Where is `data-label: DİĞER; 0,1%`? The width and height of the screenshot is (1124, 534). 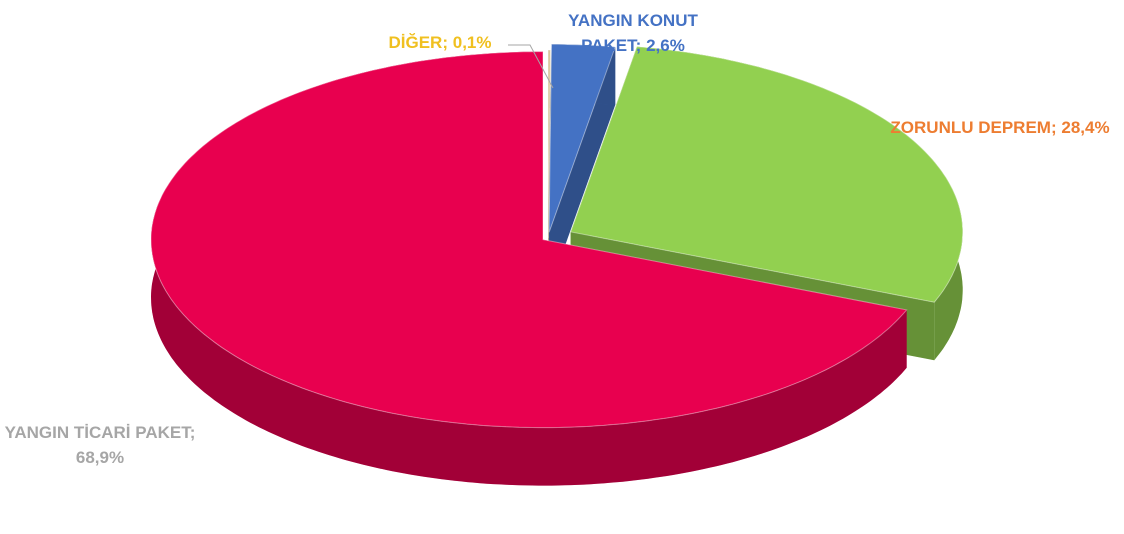 data-label: DİĞER; 0,1% is located at coordinates (440, 42).